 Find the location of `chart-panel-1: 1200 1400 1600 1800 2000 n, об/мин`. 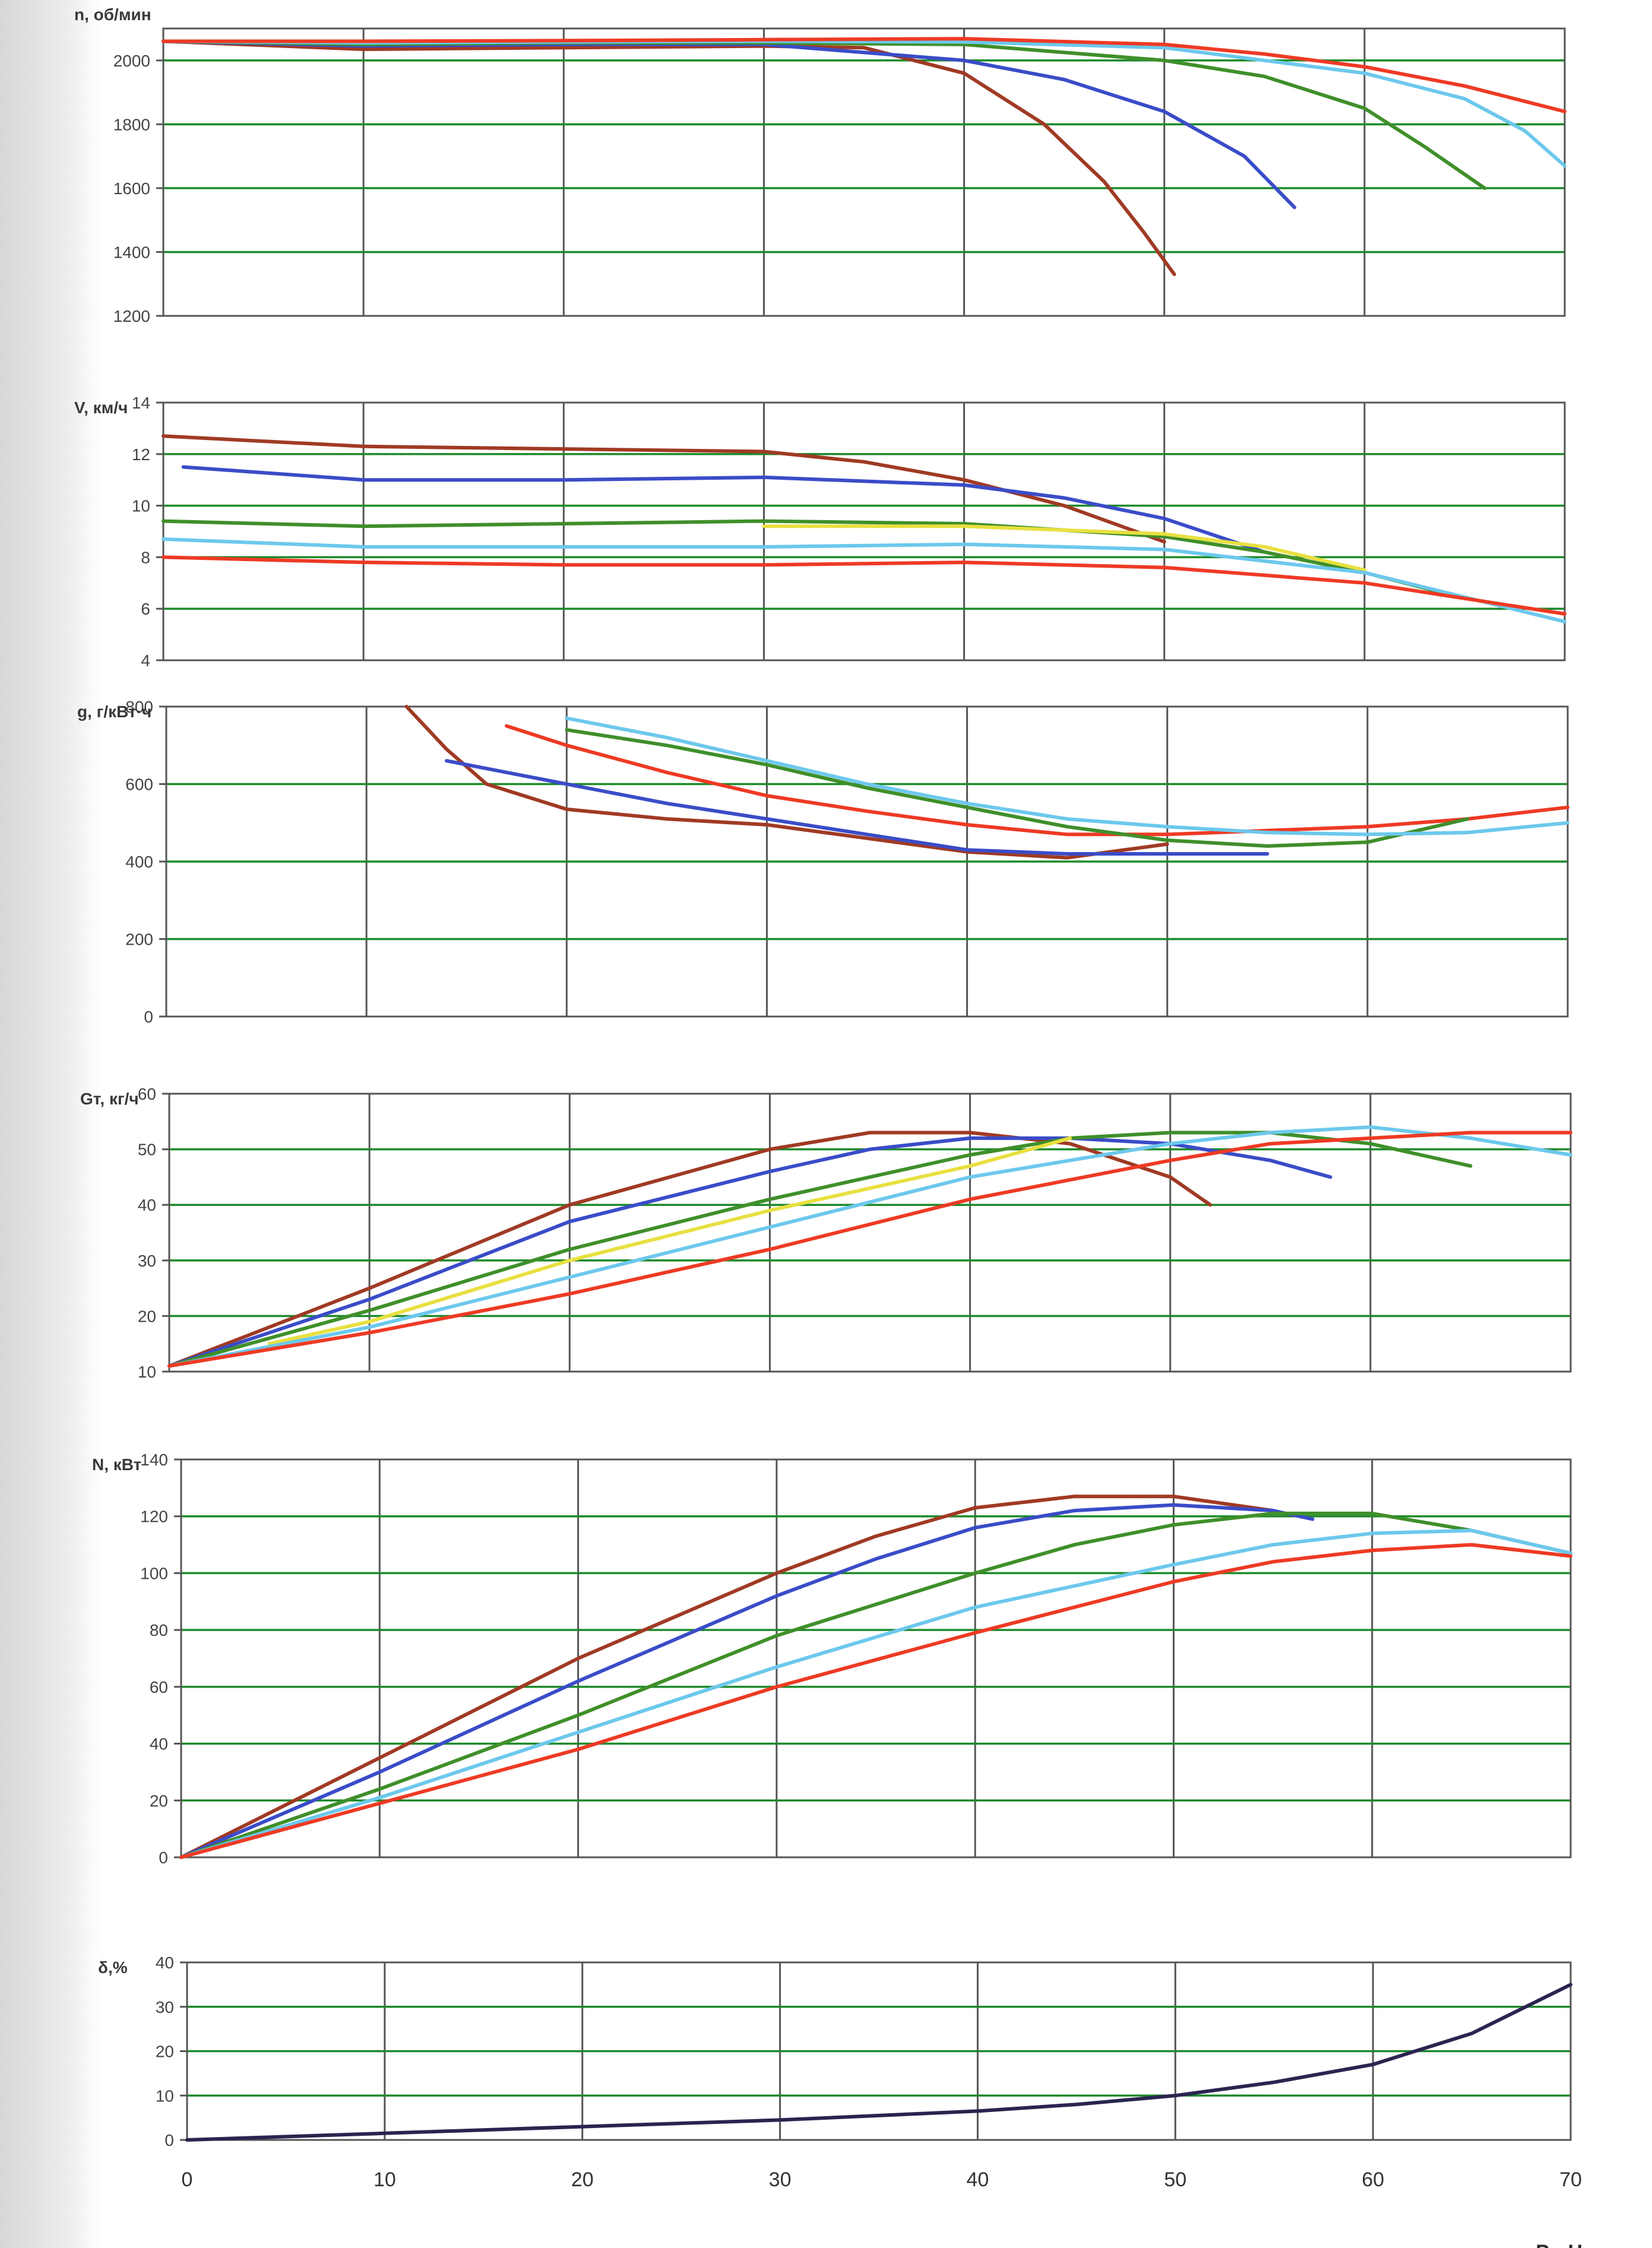

chart-panel-1: 1200 1400 1600 1800 2000 n, об/мин is located at coordinates (820, 165).